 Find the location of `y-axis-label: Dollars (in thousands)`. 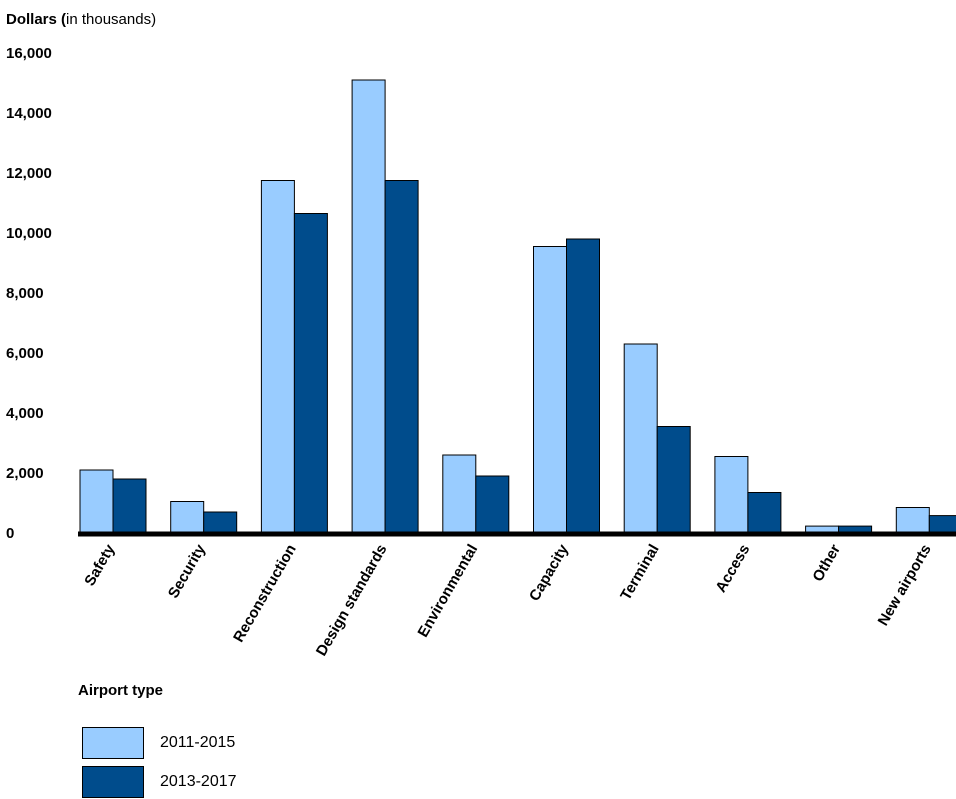

y-axis-label: Dollars (in thousands) is located at coordinates (81, 19).